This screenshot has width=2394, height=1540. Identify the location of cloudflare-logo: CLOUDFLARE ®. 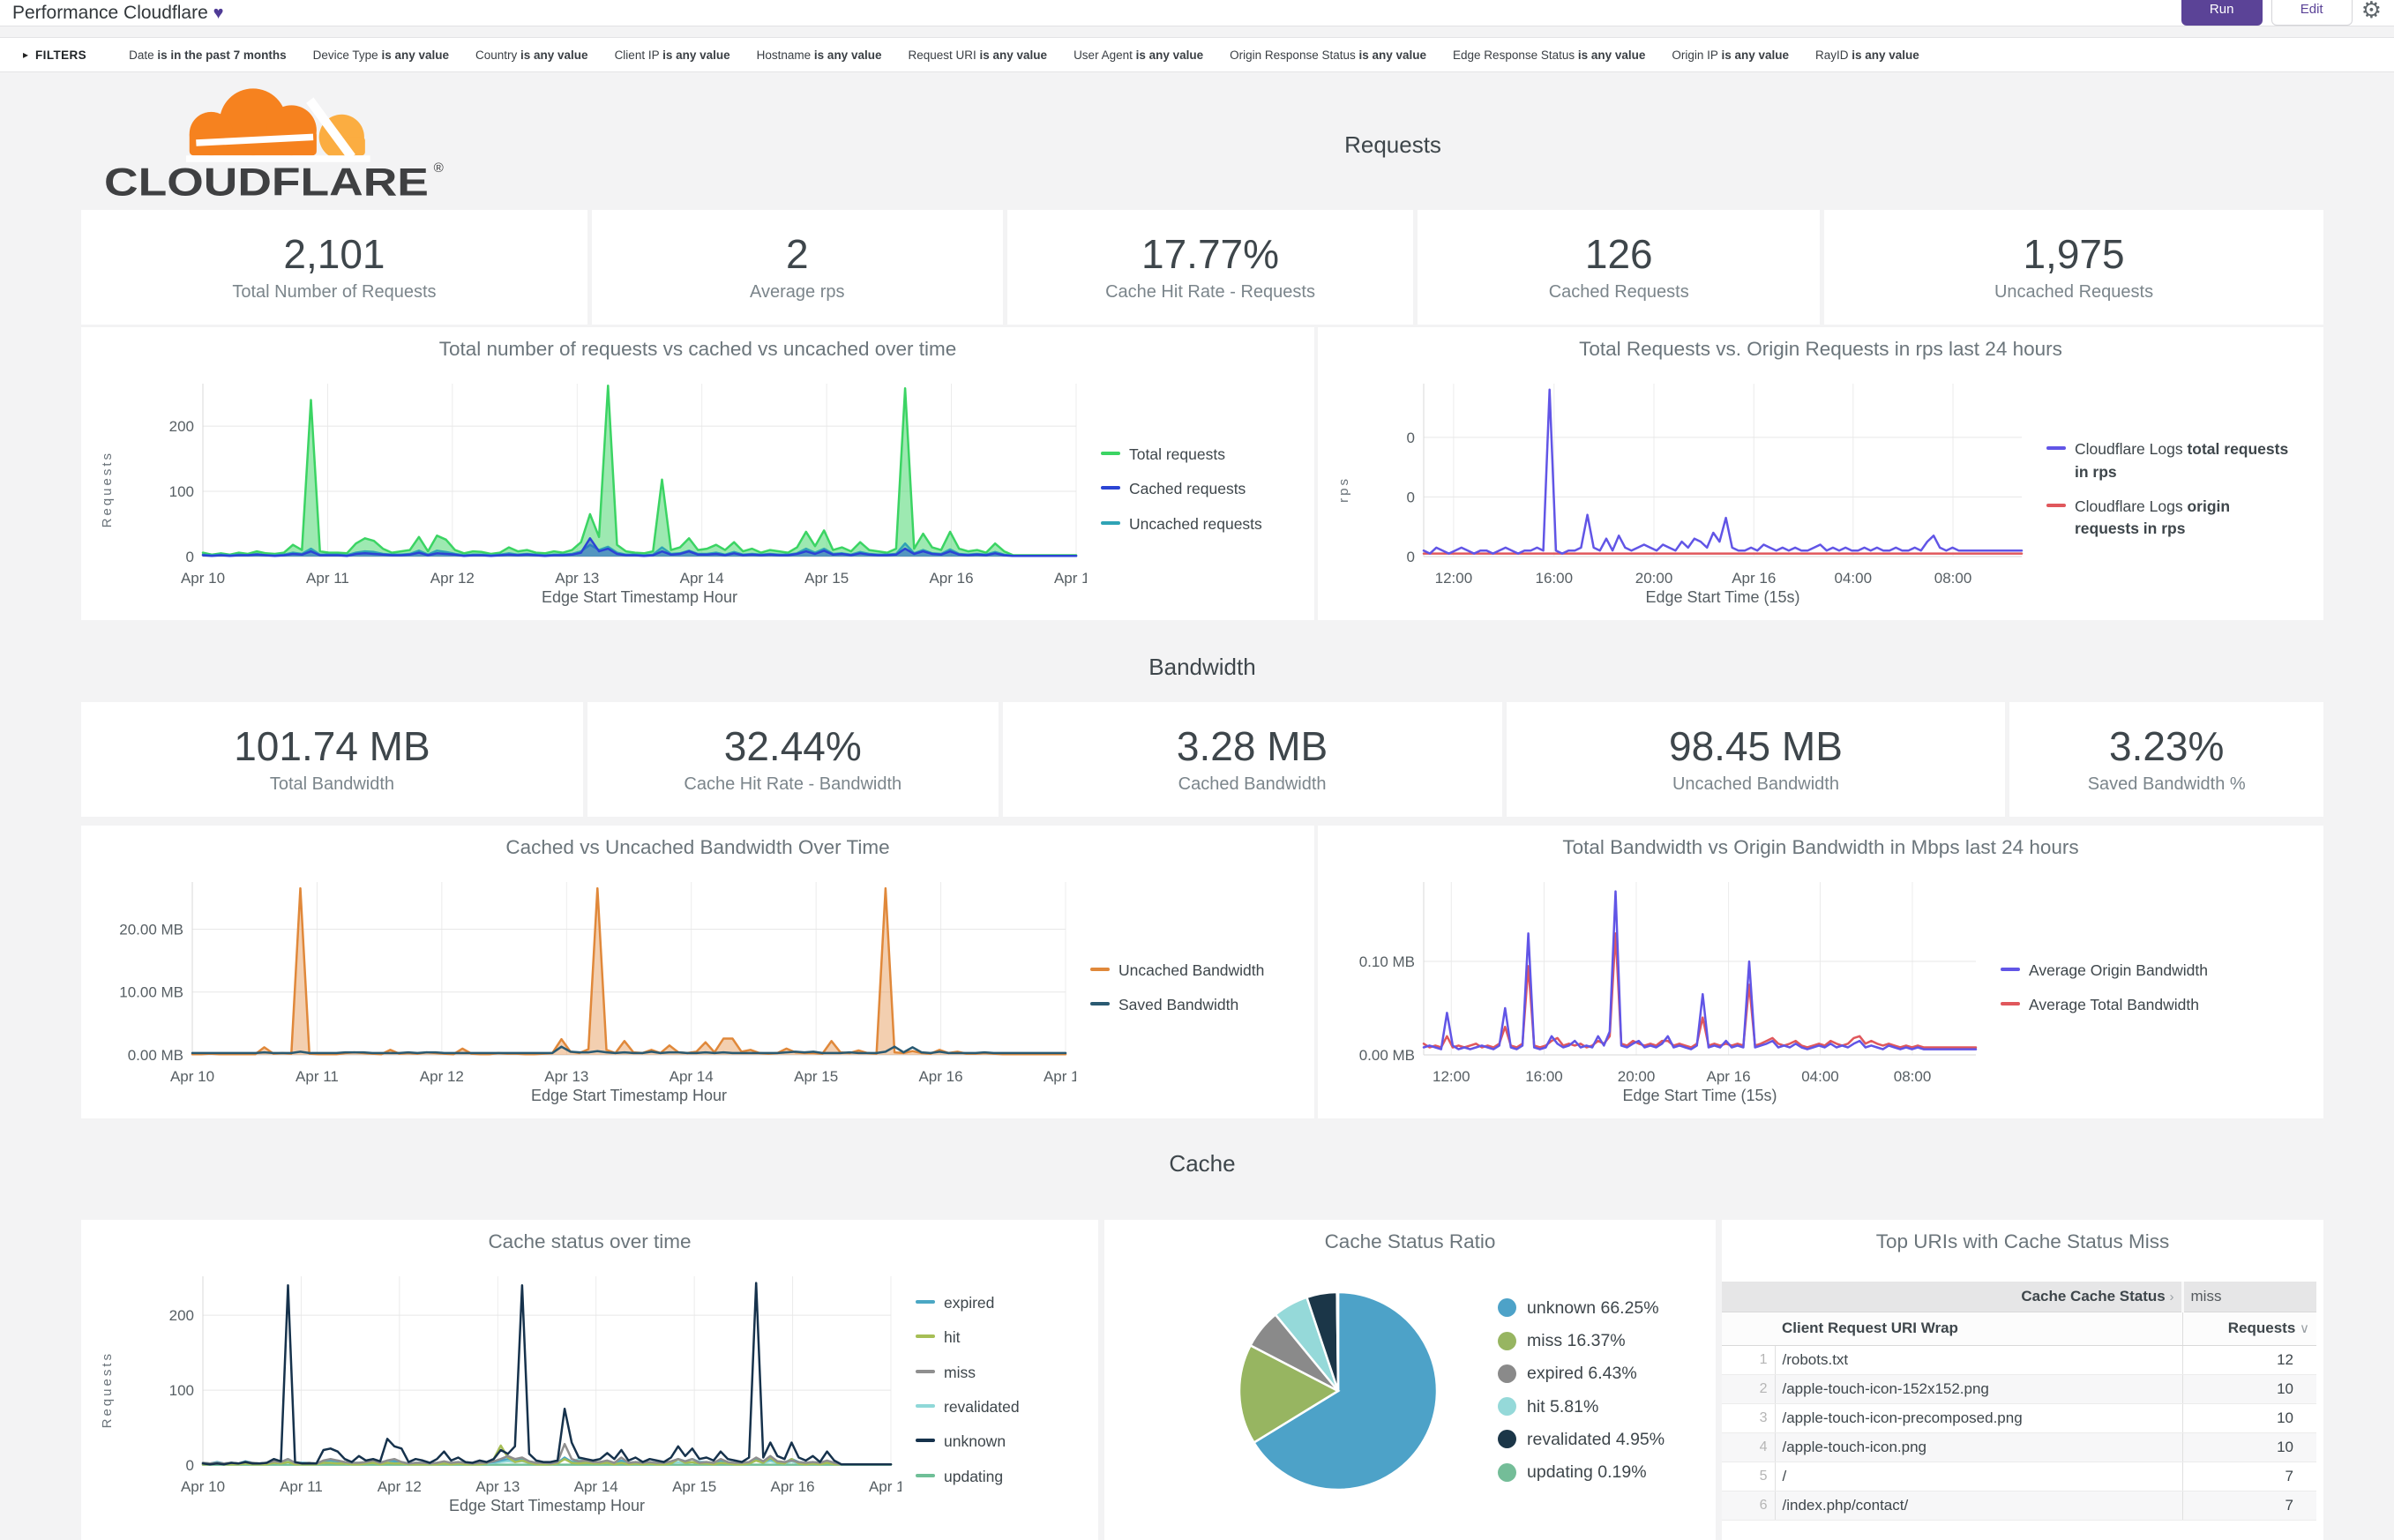
(271, 145).